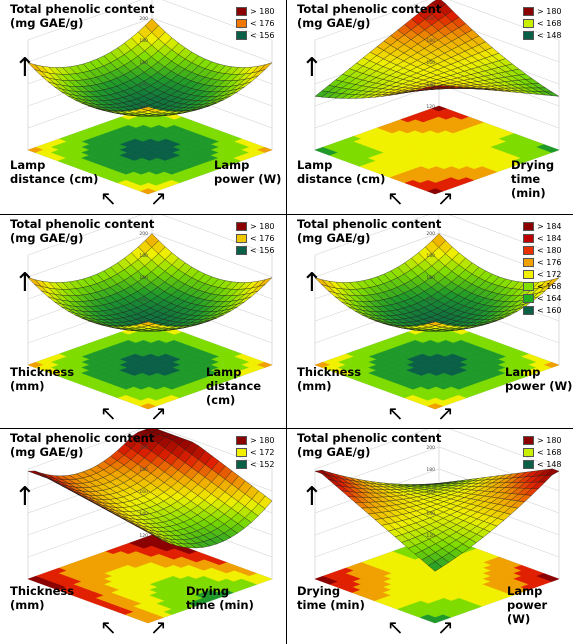  I want to click on legend-label: < 184, so click(549, 238).